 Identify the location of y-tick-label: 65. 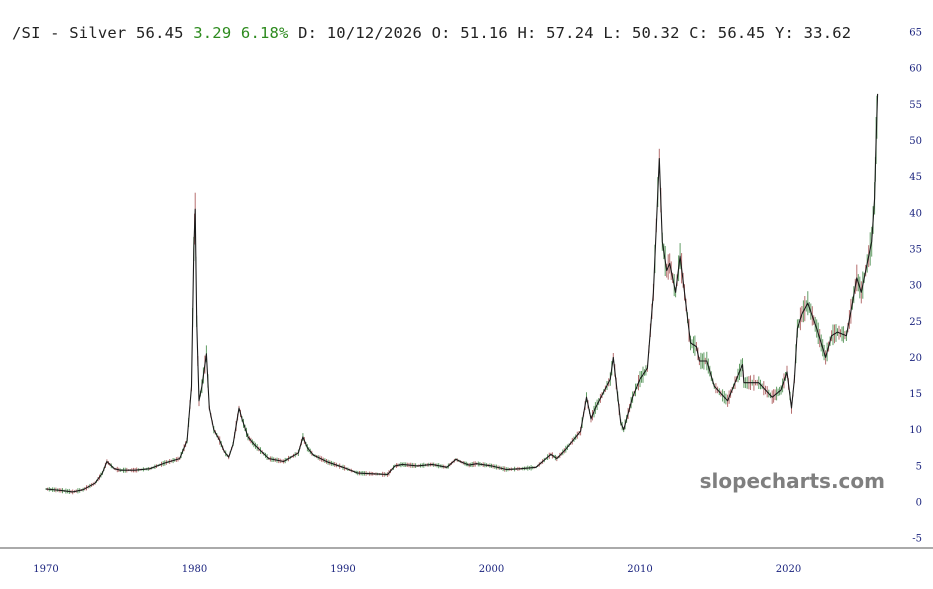
(915, 33).